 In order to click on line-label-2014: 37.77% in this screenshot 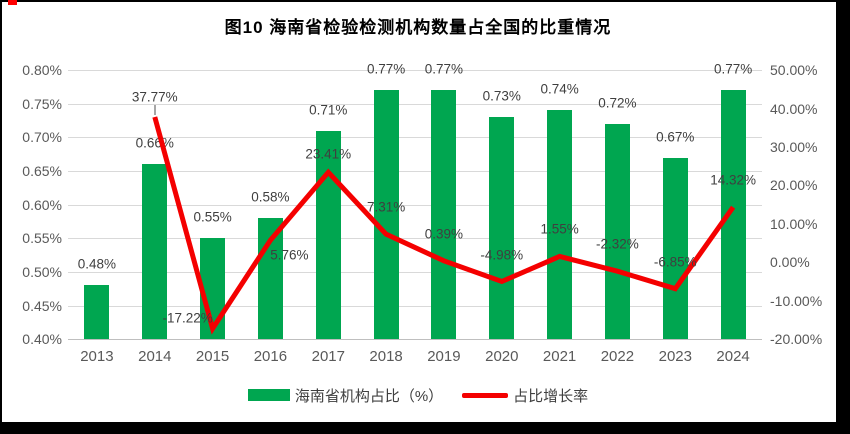, I will do `click(154, 97)`.